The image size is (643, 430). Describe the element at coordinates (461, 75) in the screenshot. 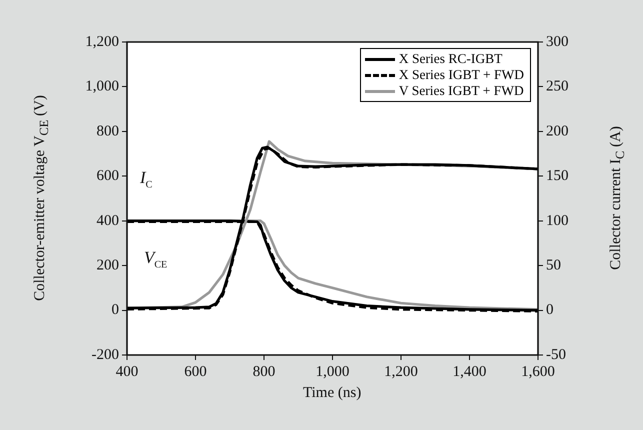

I see `legend-label: X Series IGBT + FWD` at that location.